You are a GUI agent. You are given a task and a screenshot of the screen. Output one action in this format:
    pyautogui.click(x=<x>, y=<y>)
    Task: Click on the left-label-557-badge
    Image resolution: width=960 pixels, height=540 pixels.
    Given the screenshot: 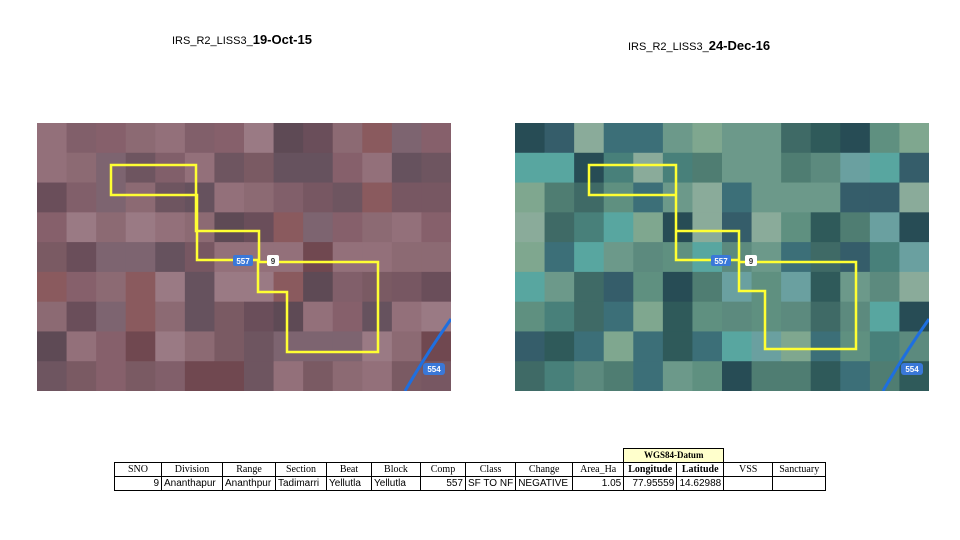 What is the action you would take?
    pyautogui.click(x=243, y=260)
    